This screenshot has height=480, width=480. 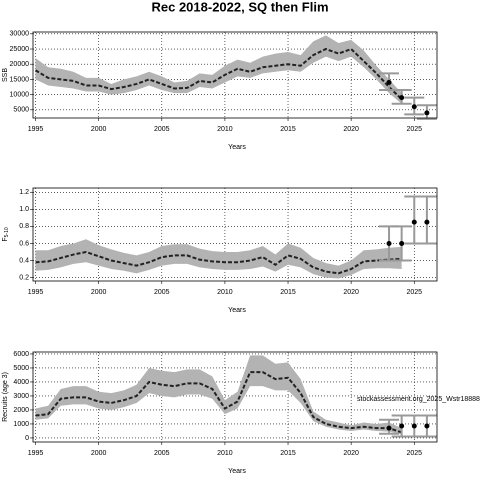 I want to click on y-tick-label: 0.4, so click(x=24, y=260).